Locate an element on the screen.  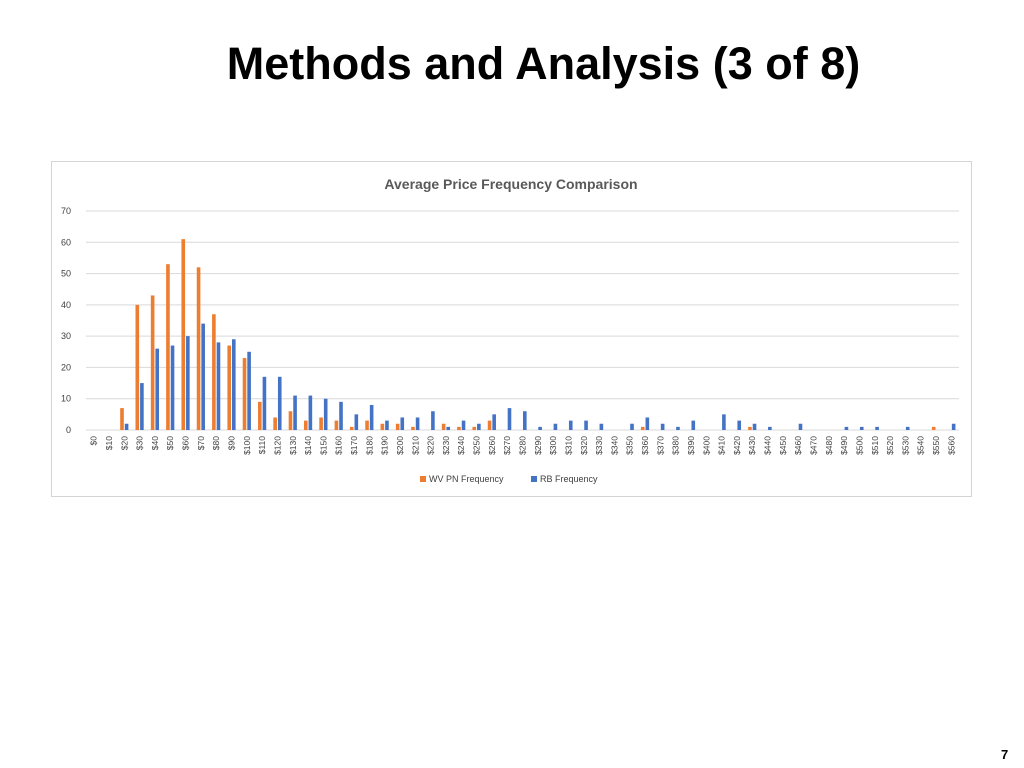
x-tick-label: $540 is located at coordinates (921, 445).